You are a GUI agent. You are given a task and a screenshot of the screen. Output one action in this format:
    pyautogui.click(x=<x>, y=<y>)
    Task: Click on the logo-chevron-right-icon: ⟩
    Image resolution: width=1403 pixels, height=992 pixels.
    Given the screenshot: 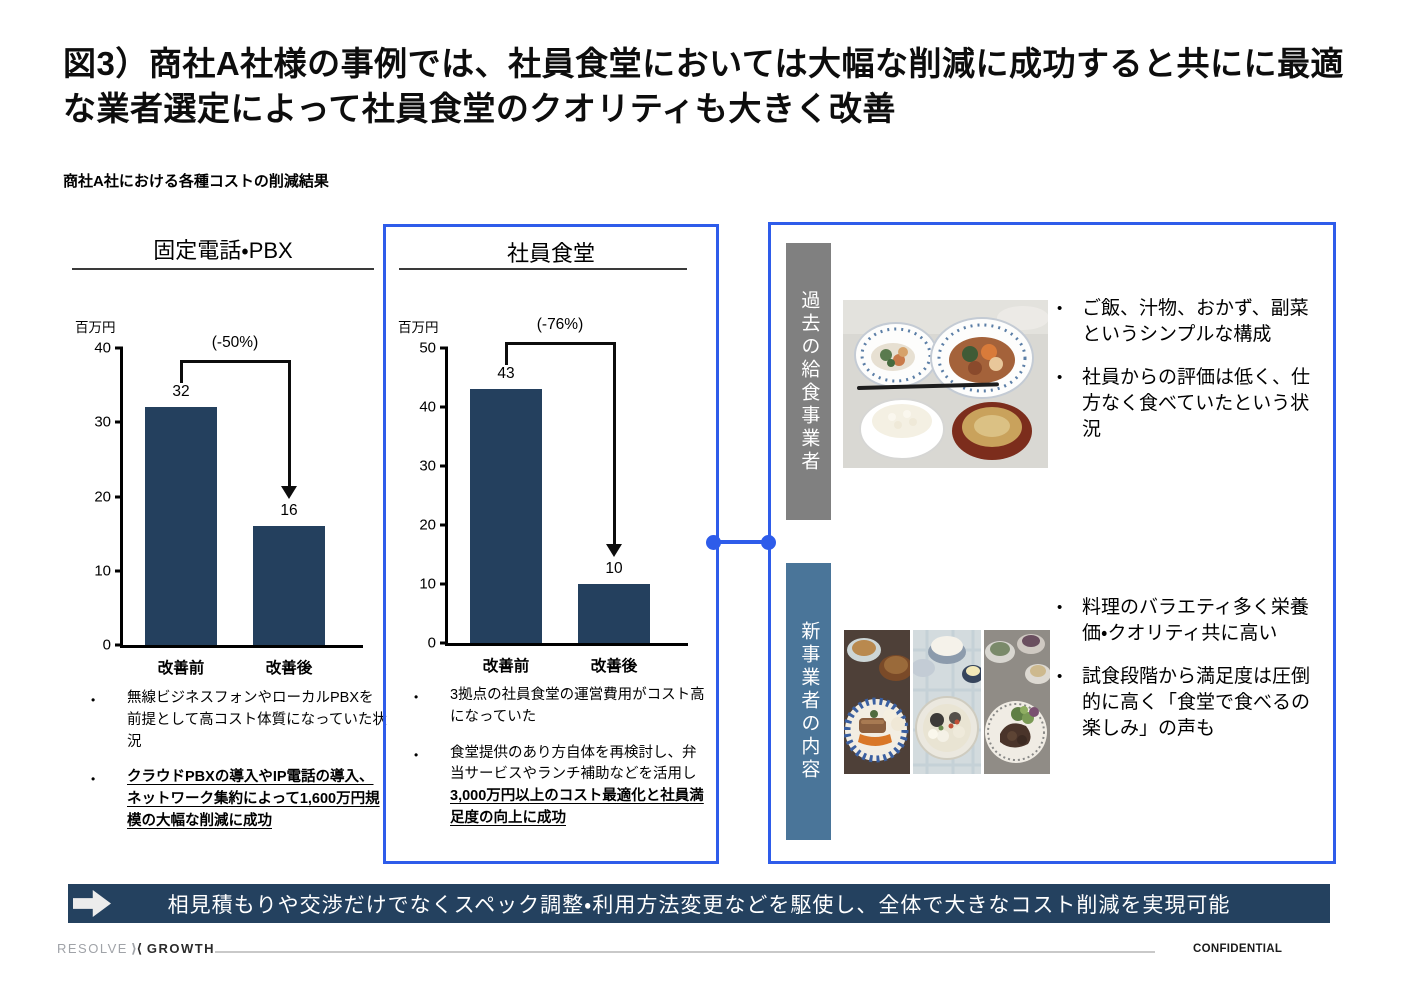 What is the action you would take?
    pyautogui.click(x=134, y=948)
    